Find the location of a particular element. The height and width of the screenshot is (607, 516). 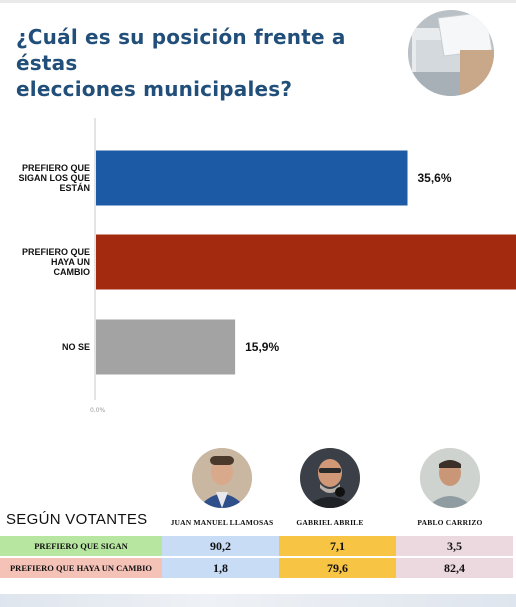

candidate-column: GABRIEL ABRILE is located at coordinates (330, 487).